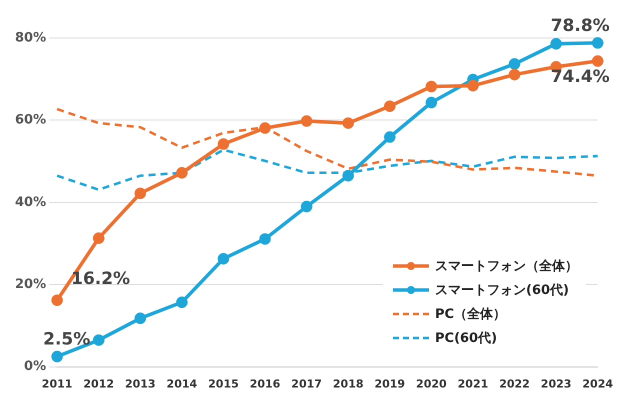 The width and height of the screenshot is (624, 402). I want to click on x-tick-label: 2023, so click(556, 383).